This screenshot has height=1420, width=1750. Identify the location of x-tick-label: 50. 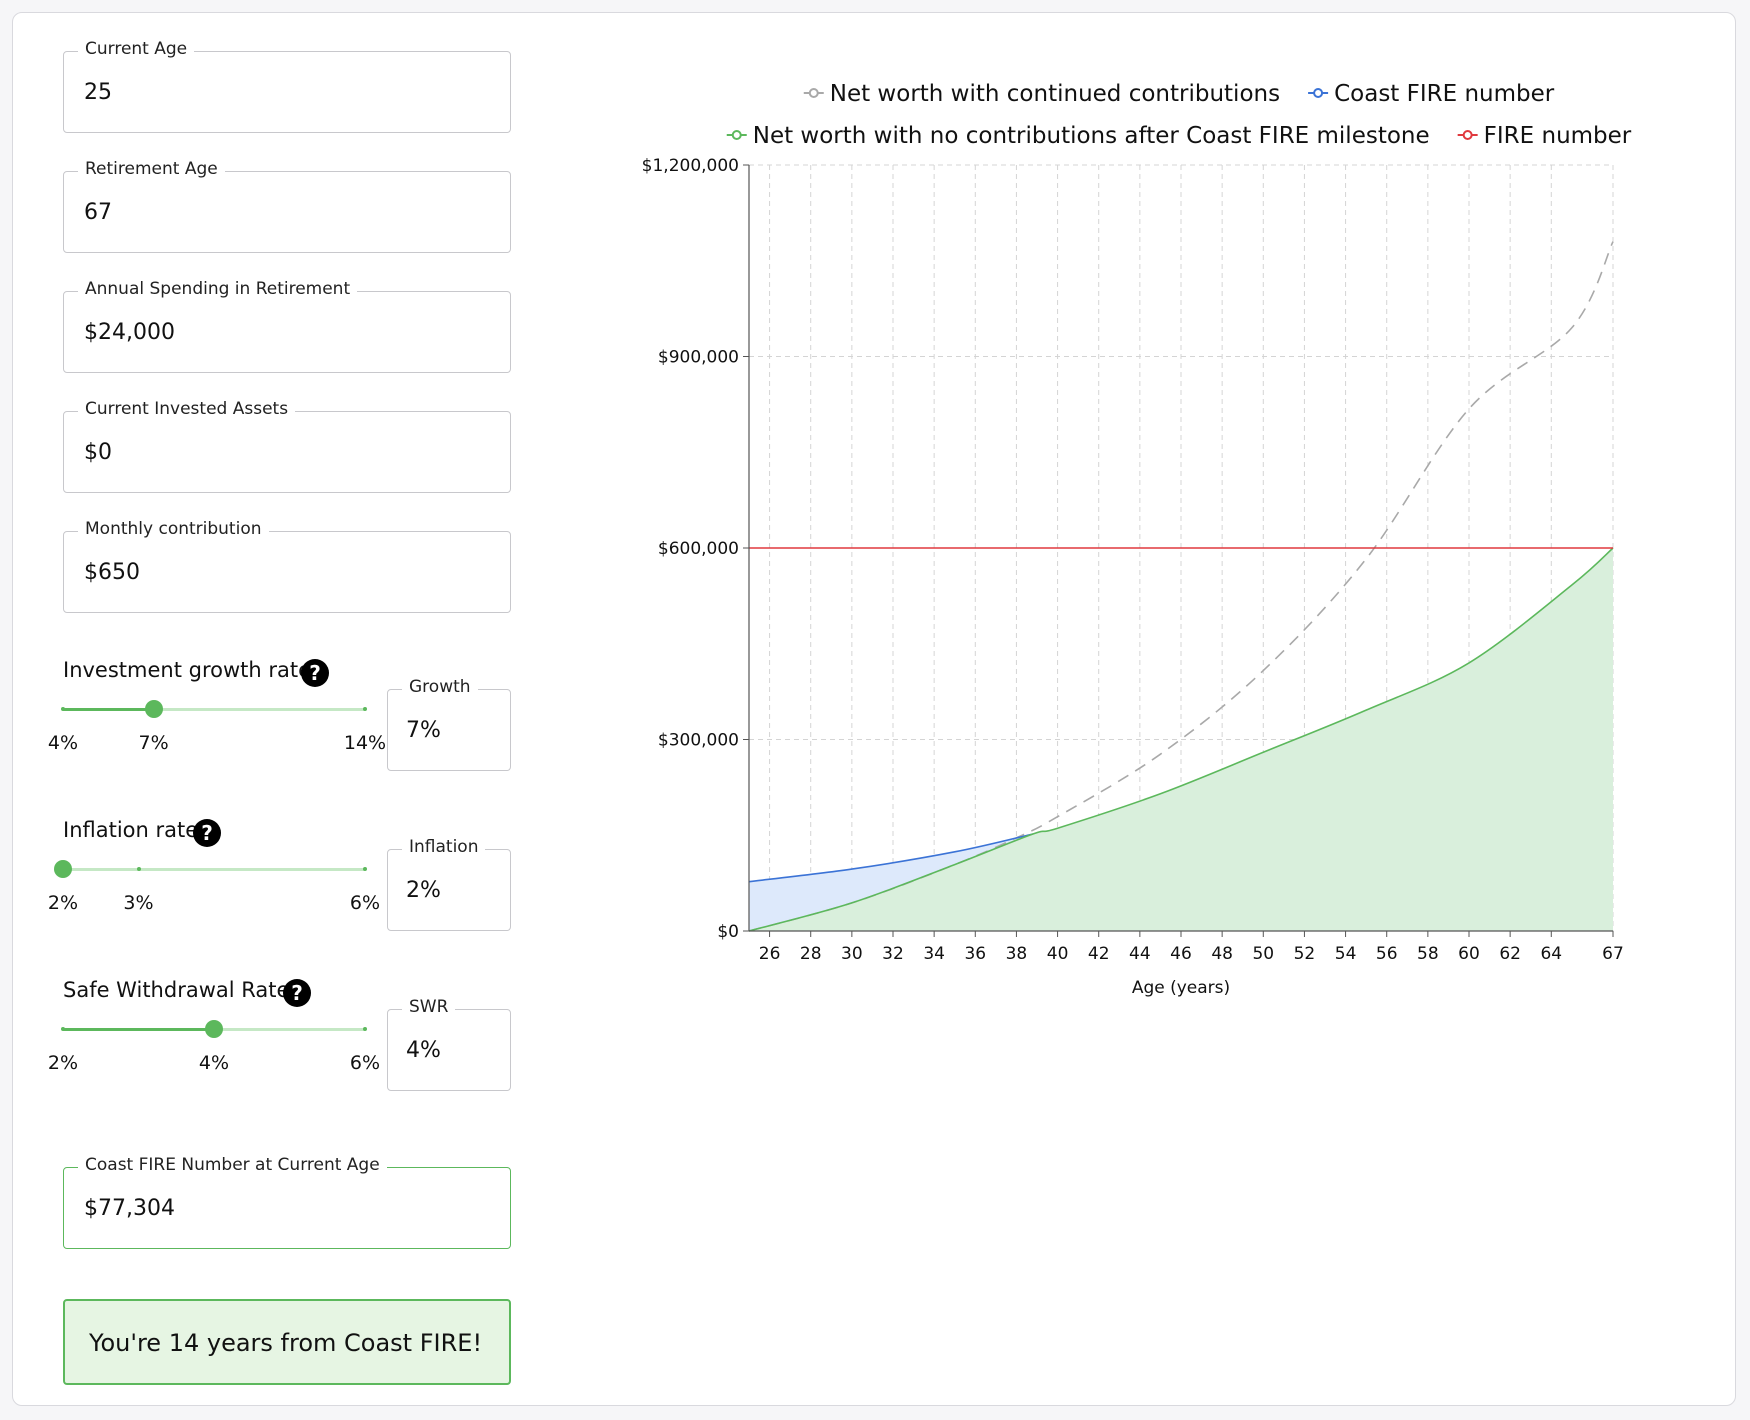
(1263, 954).